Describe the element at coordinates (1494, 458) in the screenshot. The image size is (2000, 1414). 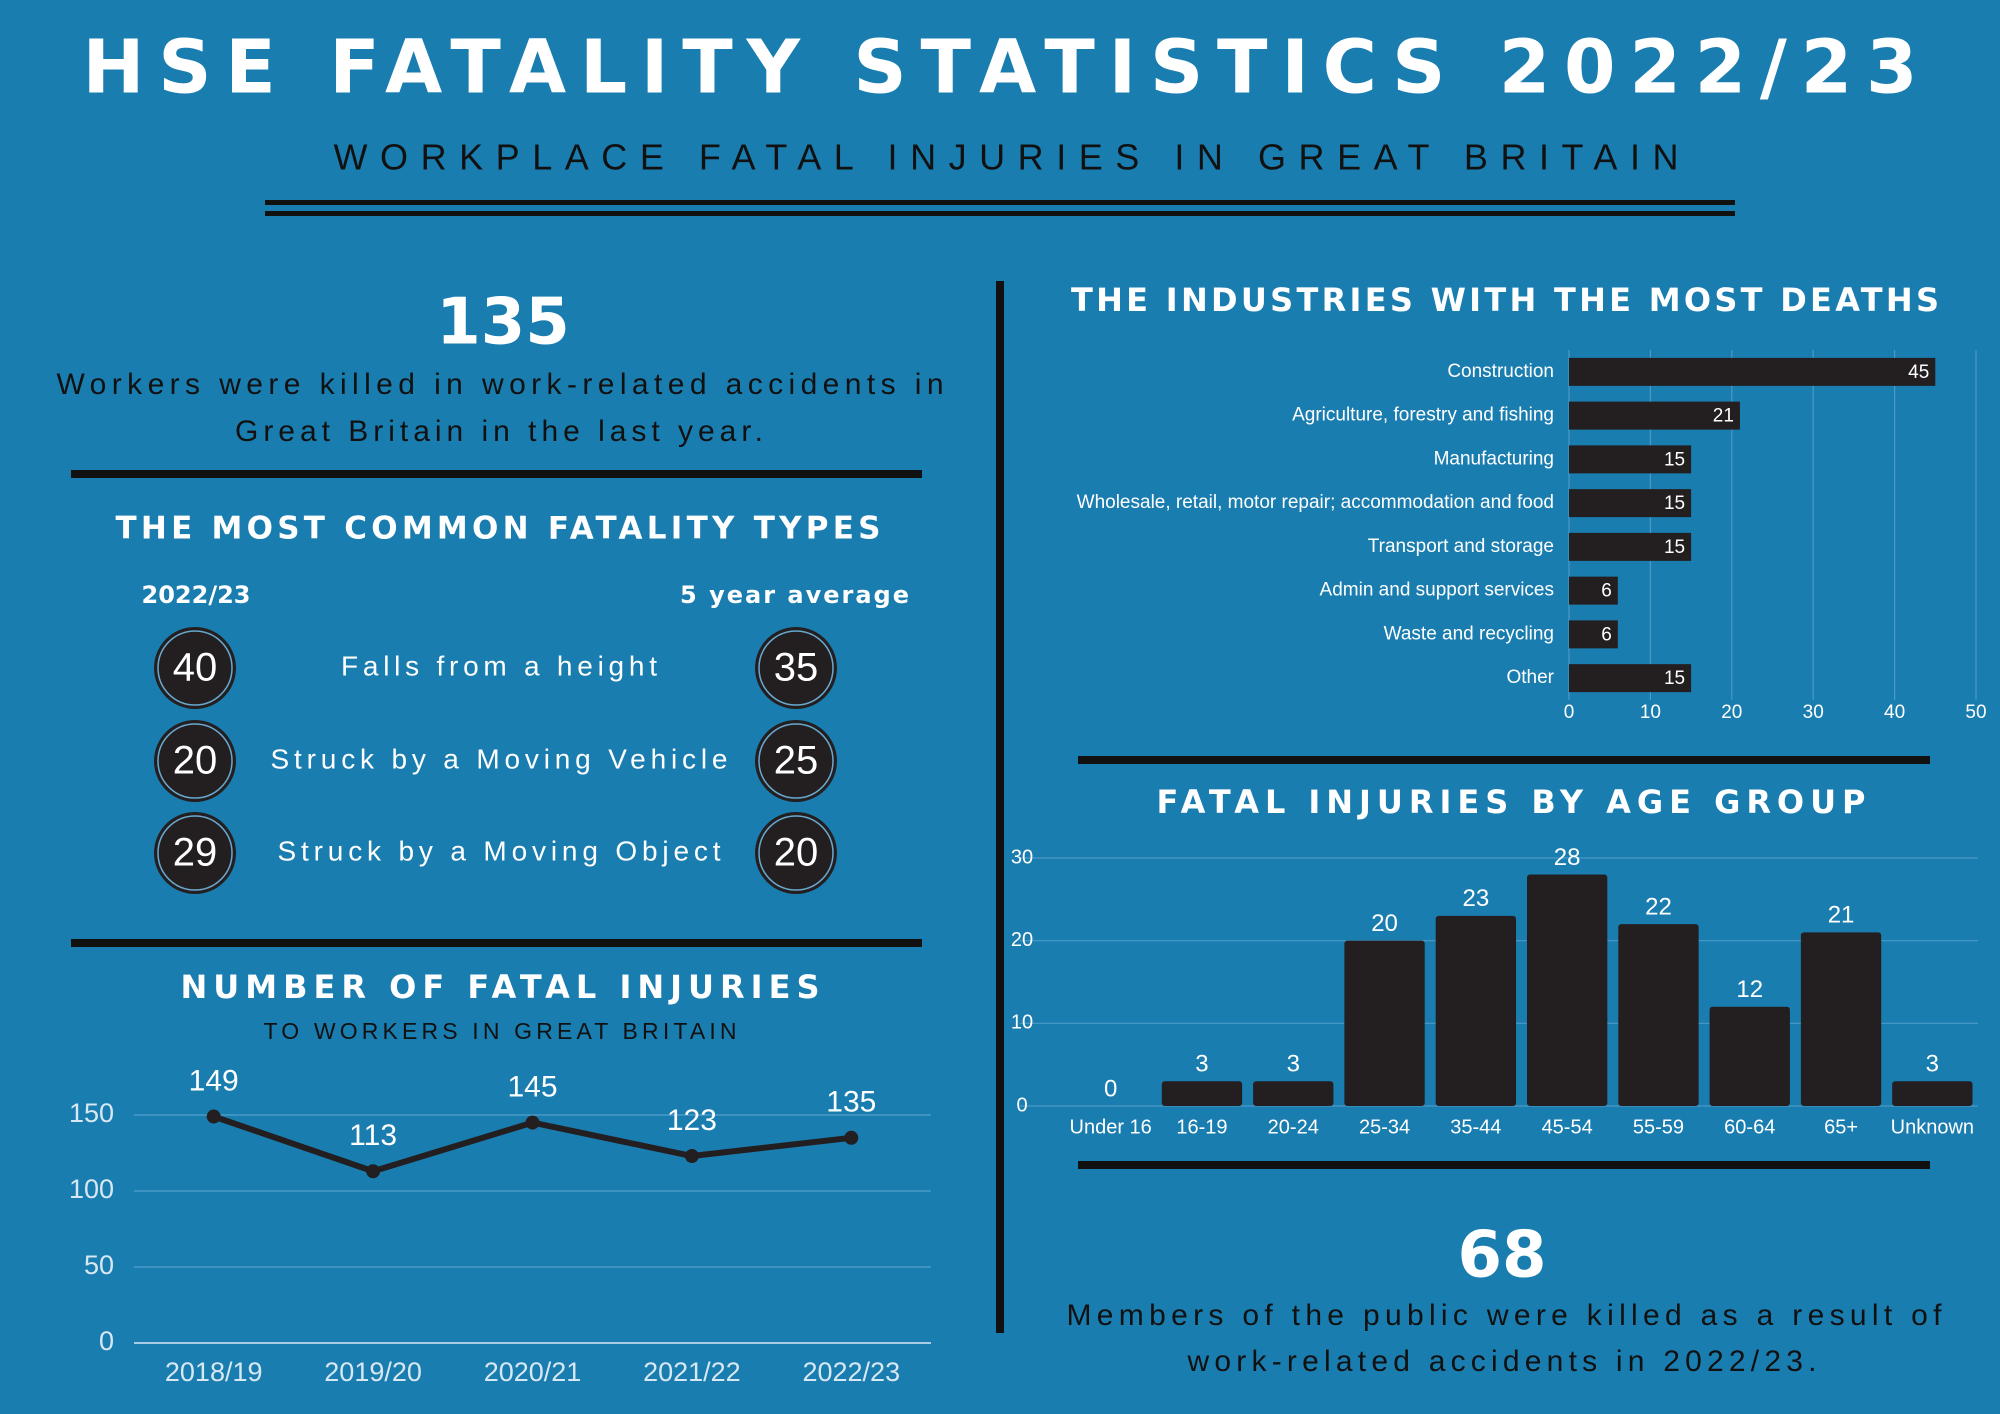
I see `y-tick-label: Manufacturing` at that location.